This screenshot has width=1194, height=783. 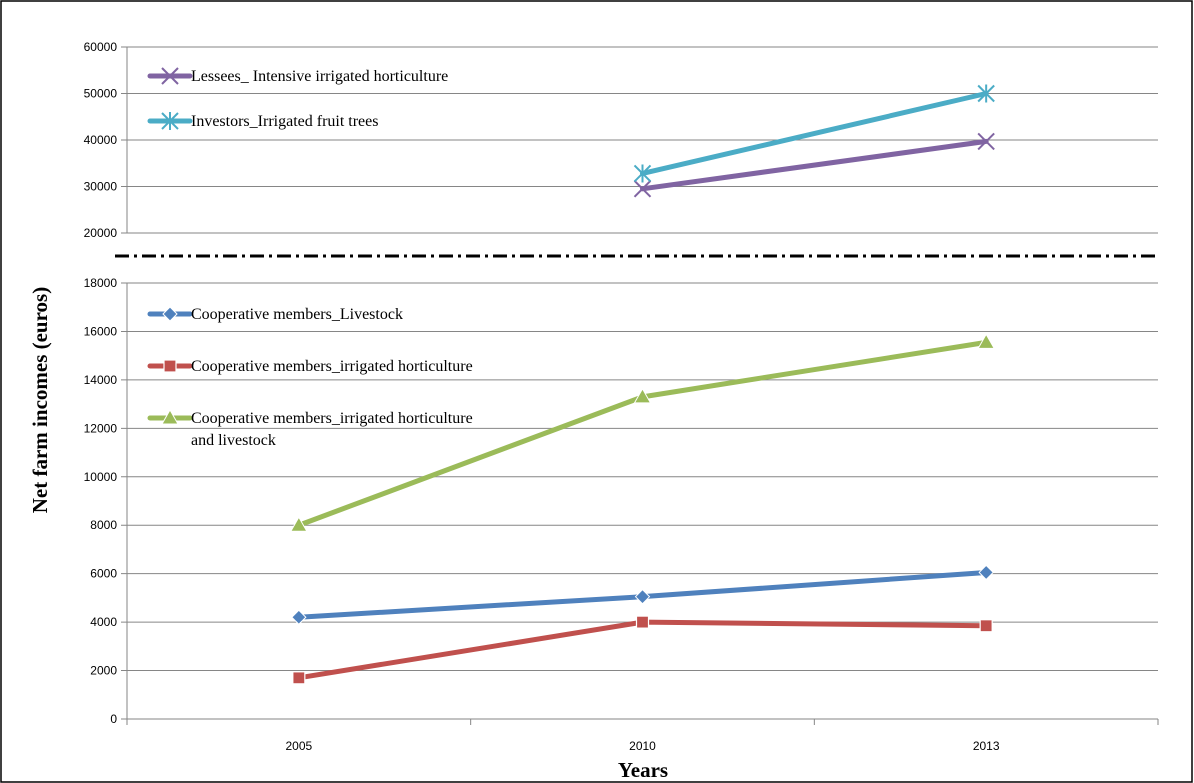 What do you see at coordinates (103, 525) in the screenshot?
I see `y-tick-label: 8000` at bounding box center [103, 525].